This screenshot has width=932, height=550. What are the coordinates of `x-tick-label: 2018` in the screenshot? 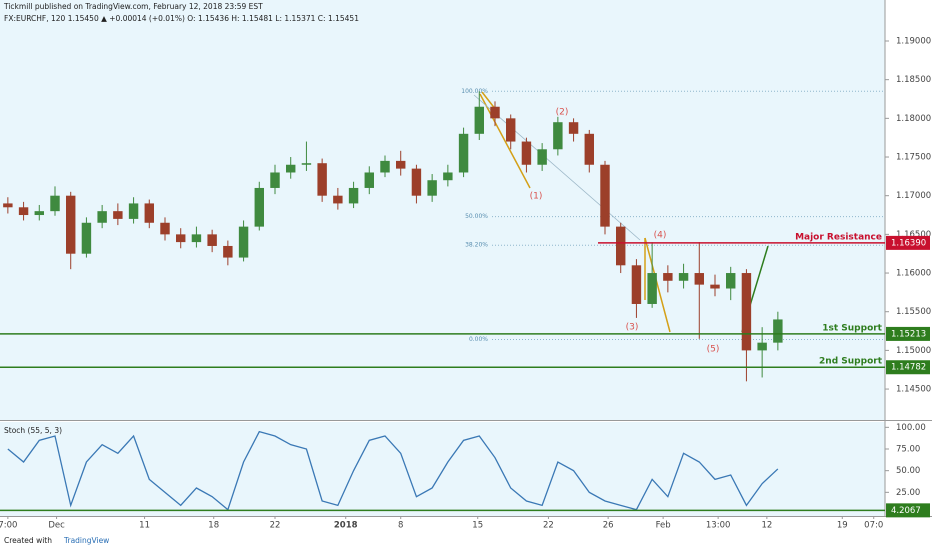 It's located at (346, 526).